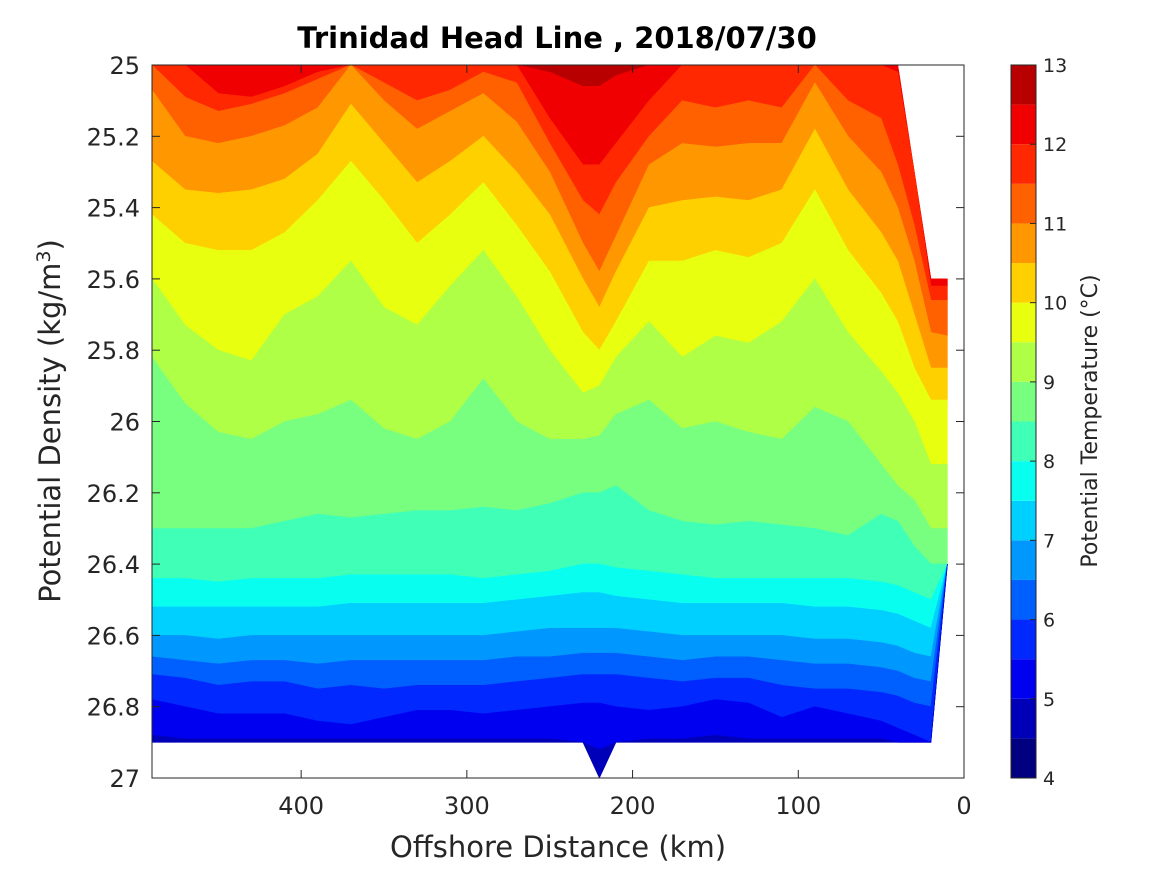 The width and height of the screenshot is (1167, 875). Describe the element at coordinates (1055, 145) in the screenshot. I see `colorbar-tick-label: 12` at that location.